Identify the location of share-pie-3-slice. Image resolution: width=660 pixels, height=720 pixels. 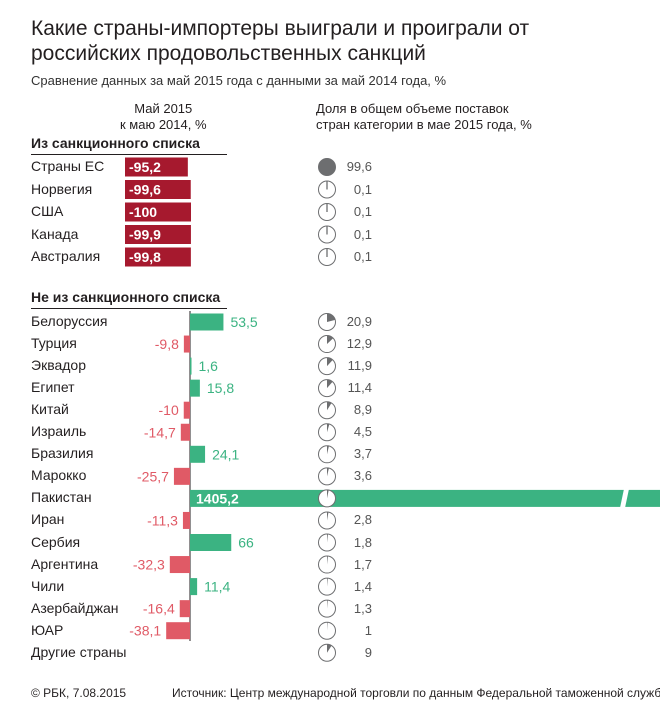
(330, 384).